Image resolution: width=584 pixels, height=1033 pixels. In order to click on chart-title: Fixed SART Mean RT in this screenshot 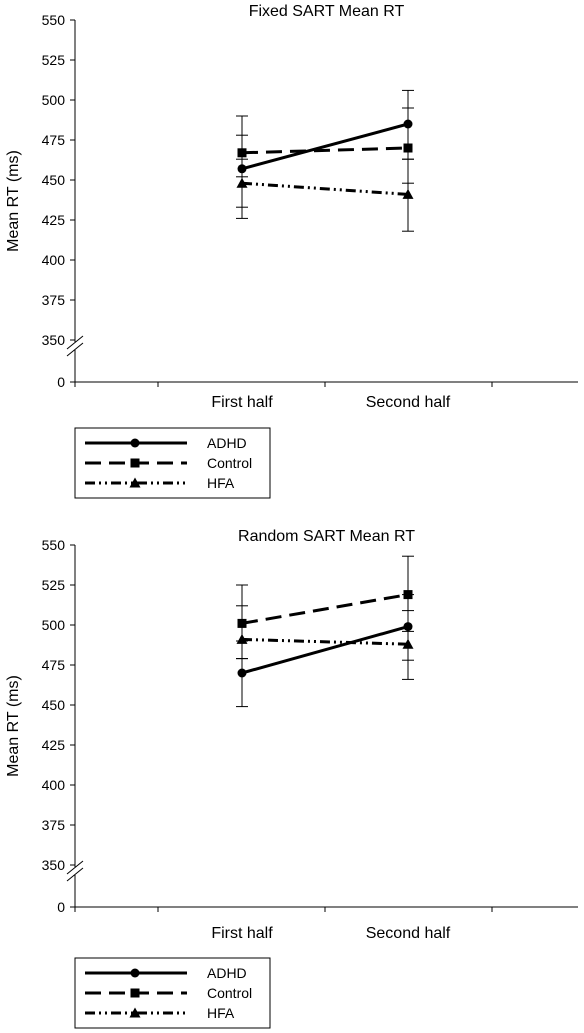, I will do `click(327, 11)`.